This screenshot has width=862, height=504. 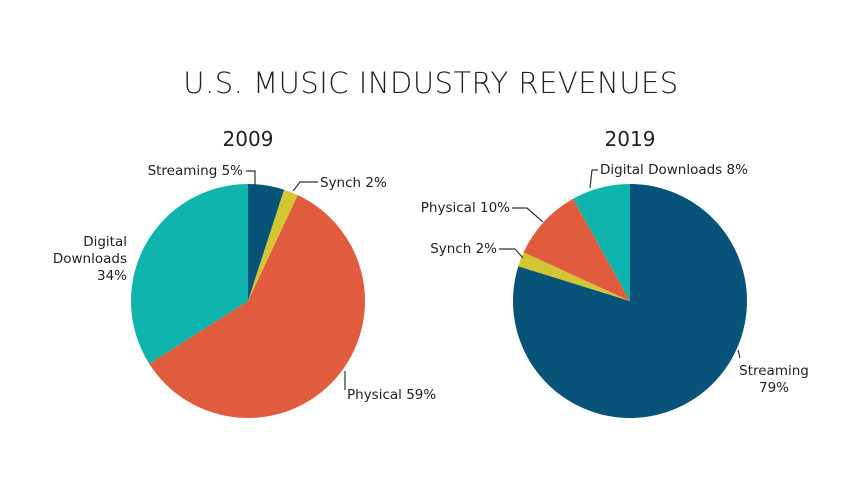 What do you see at coordinates (465, 208) in the screenshot?
I see `slice-label-physical: Physical 10%` at bounding box center [465, 208].